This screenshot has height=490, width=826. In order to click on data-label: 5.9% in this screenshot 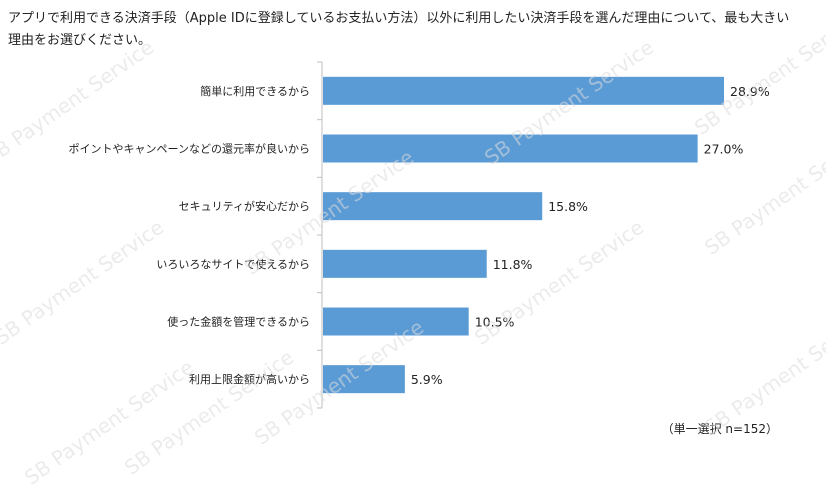, I will do `click(427, 379)`.